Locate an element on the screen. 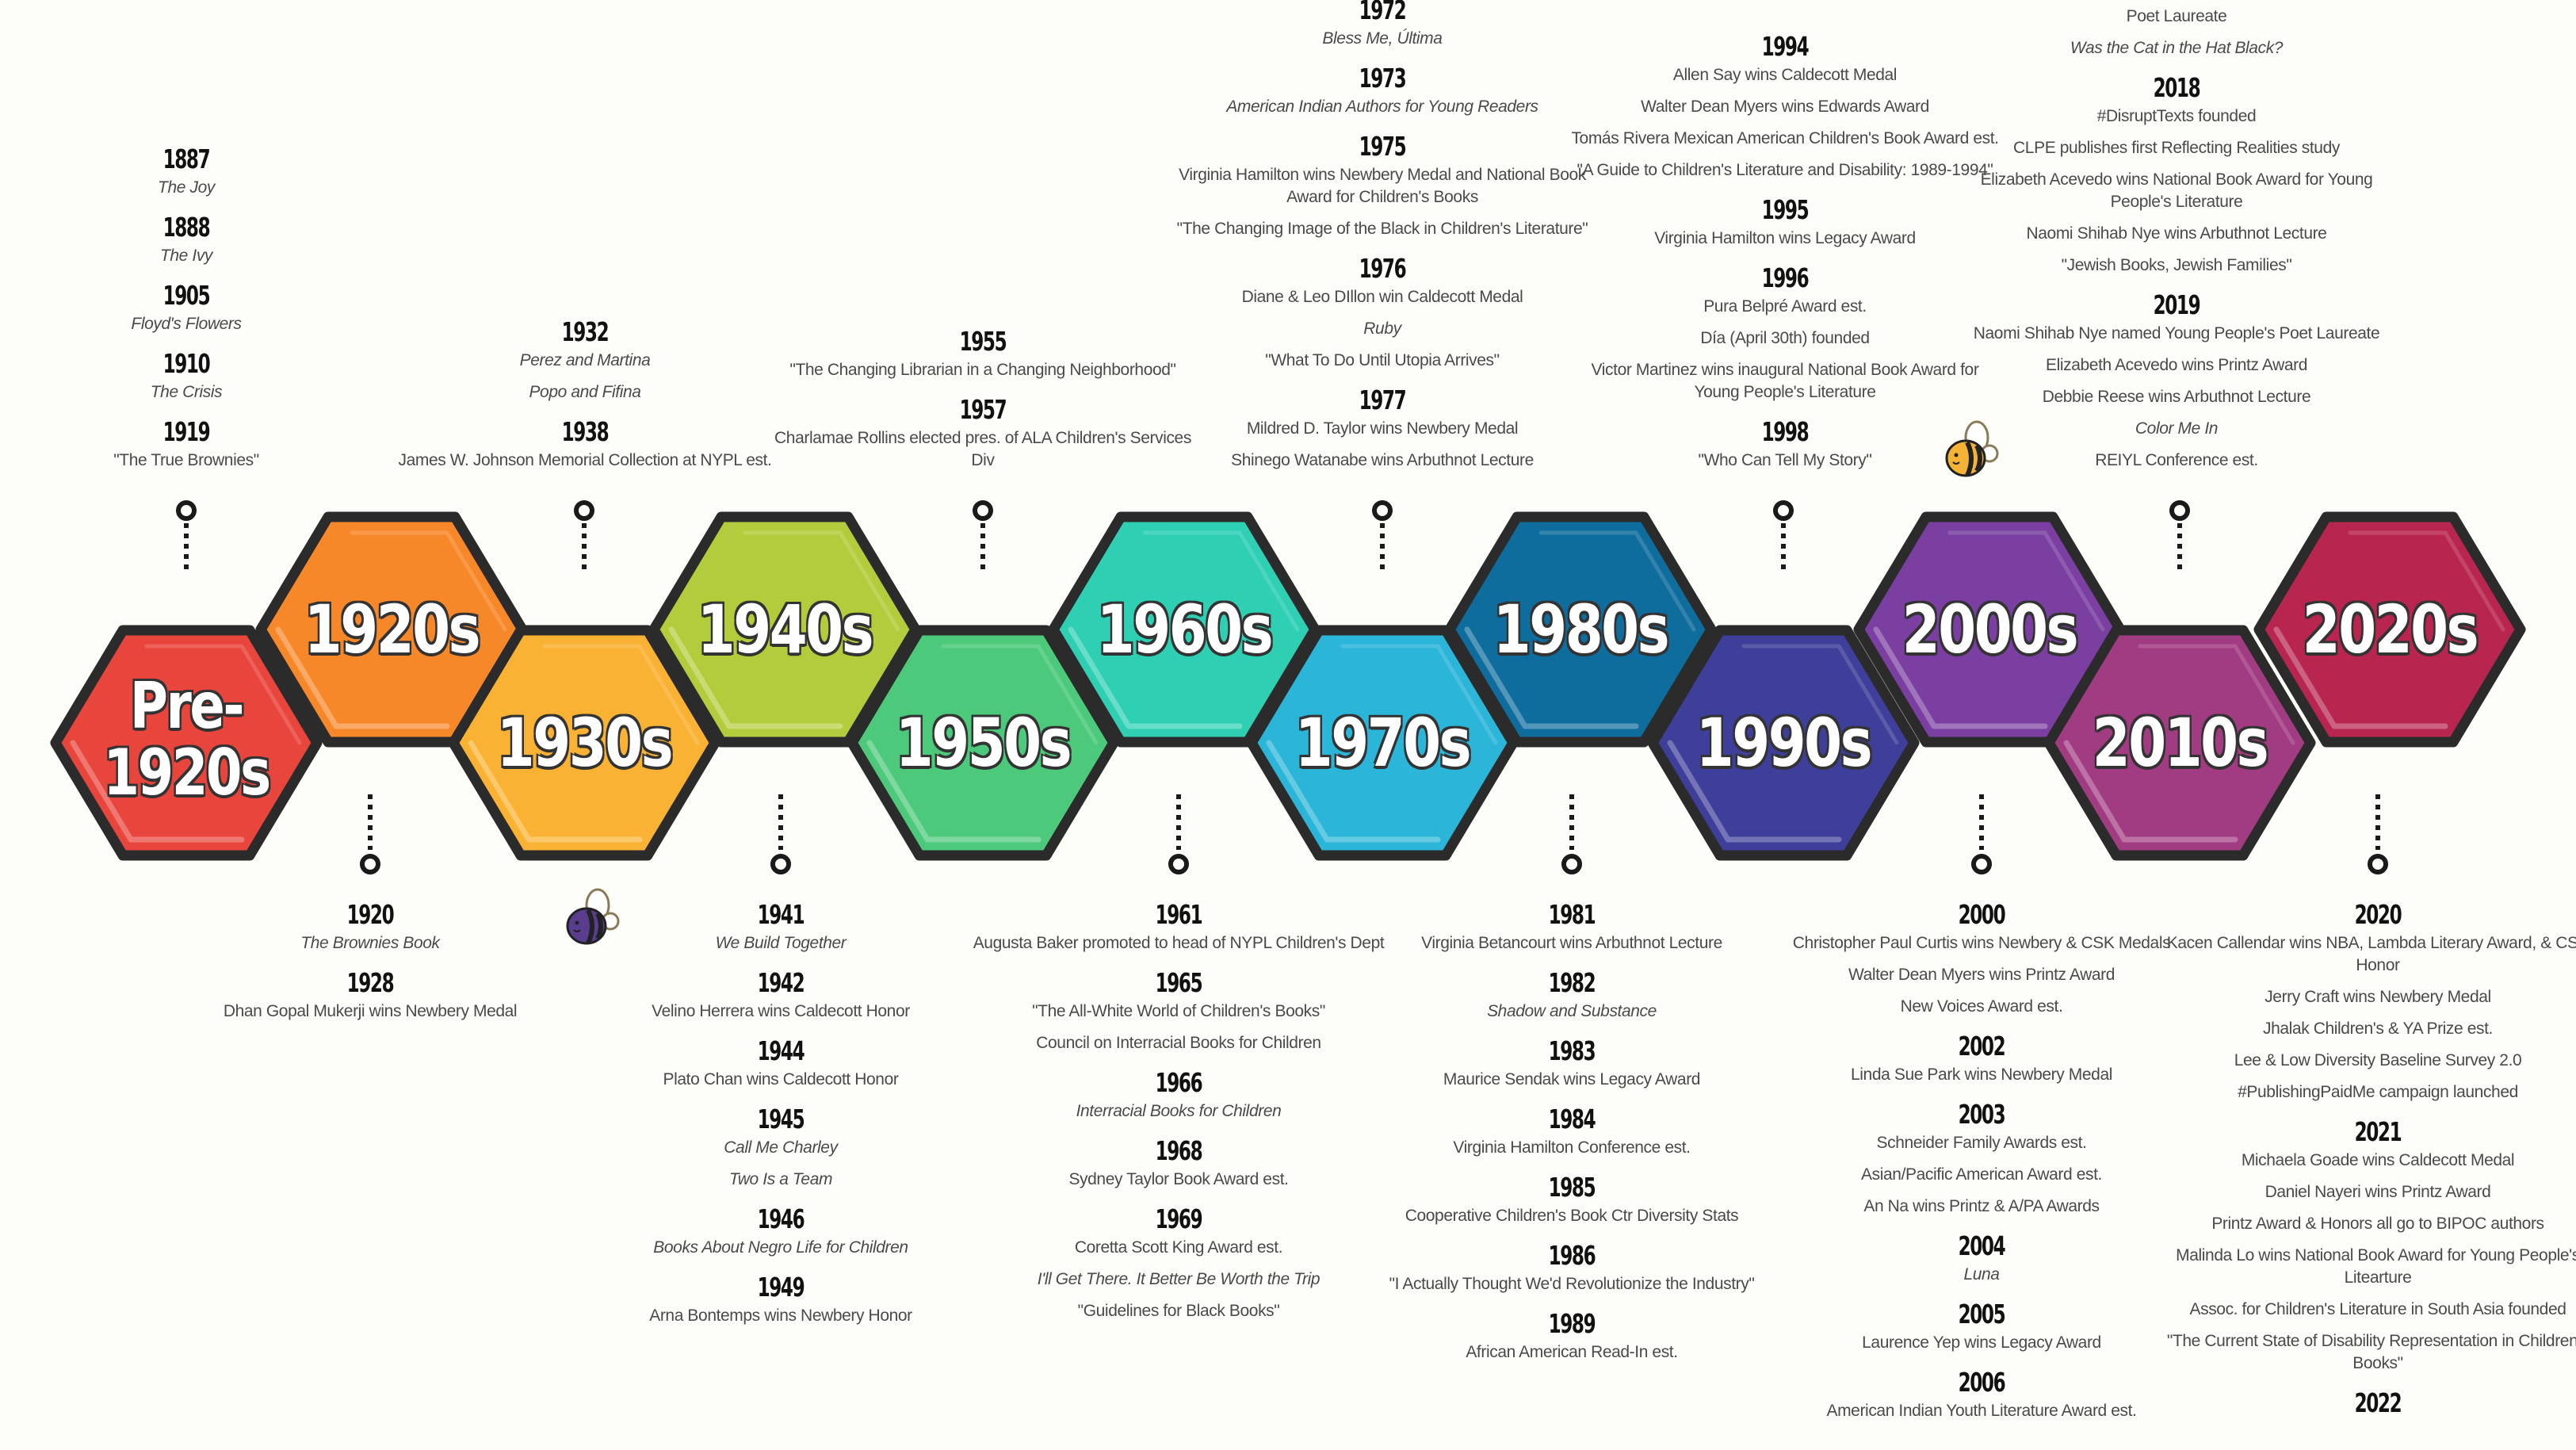 Image resolution: width=2576 pixels, height=1450 pixels. event-text: Virginia Hamilton wins Legacy Award is located at coordinates (1785, 238).